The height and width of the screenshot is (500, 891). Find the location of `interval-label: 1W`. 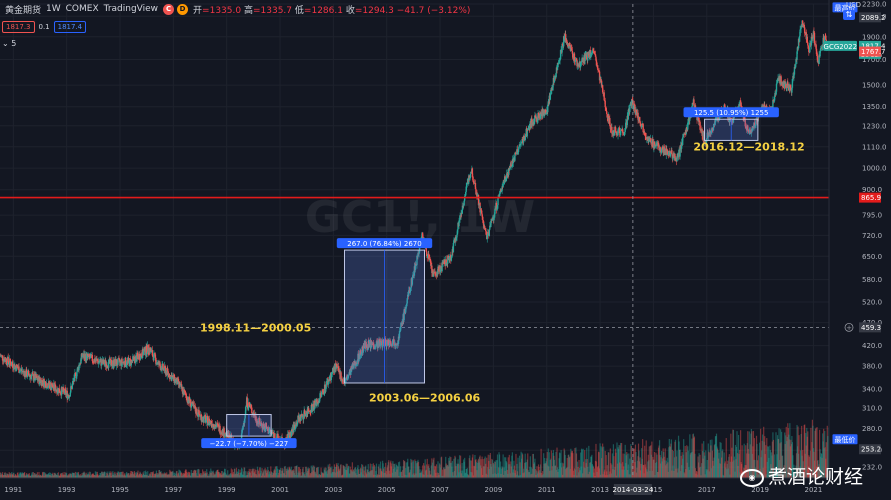

interval-label: 1W is located at coordinates (53, 9).